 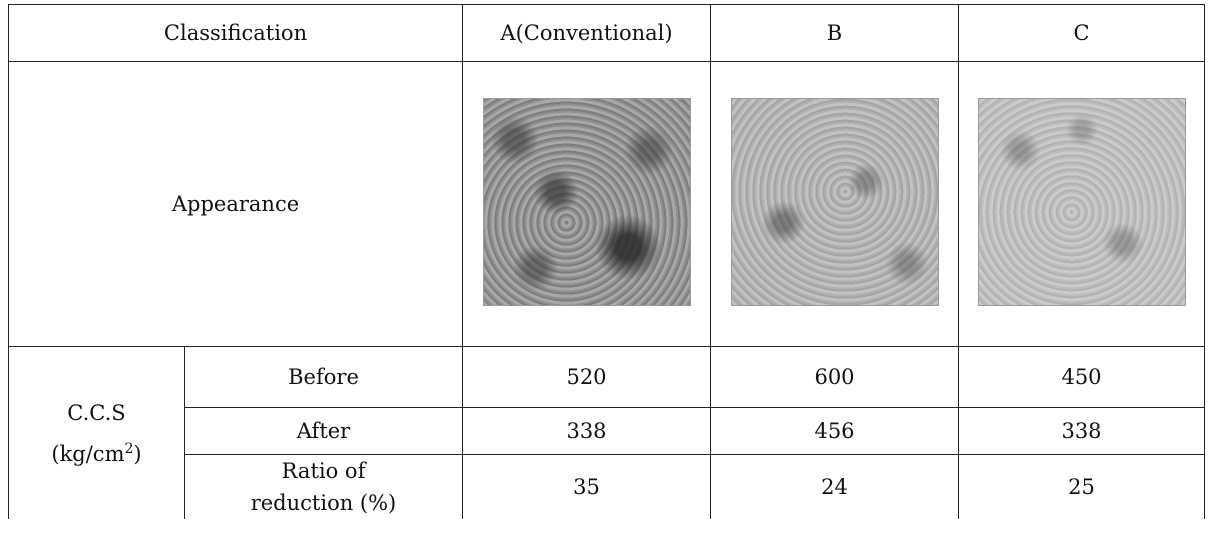 I want to click on header-col-a: A(Conventional), so click(x=586, y=33).